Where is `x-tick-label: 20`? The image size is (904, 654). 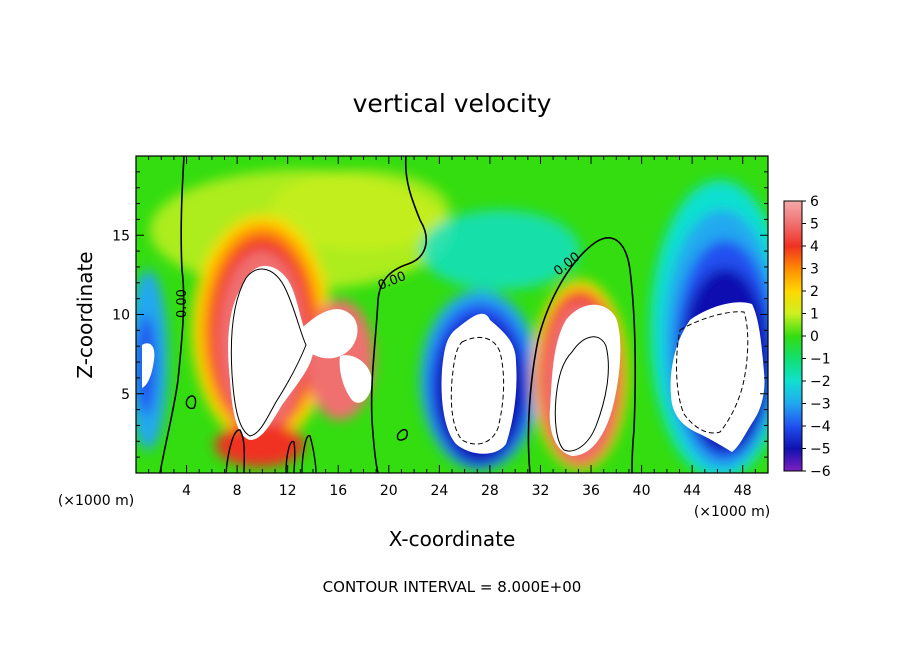
x-tick-label: 20 is located at coordinates (389, 491).